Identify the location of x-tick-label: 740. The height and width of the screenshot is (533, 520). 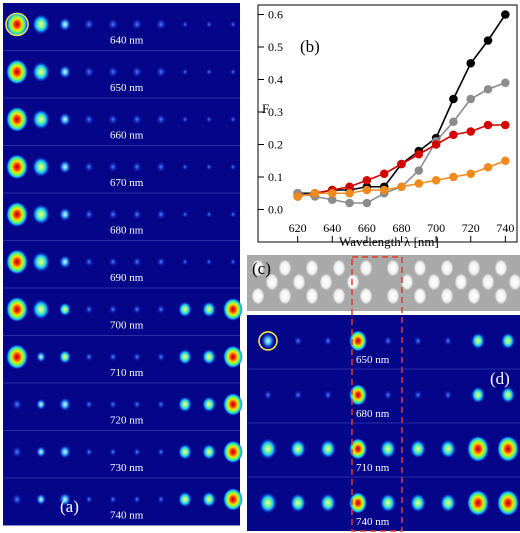
(505, 228).